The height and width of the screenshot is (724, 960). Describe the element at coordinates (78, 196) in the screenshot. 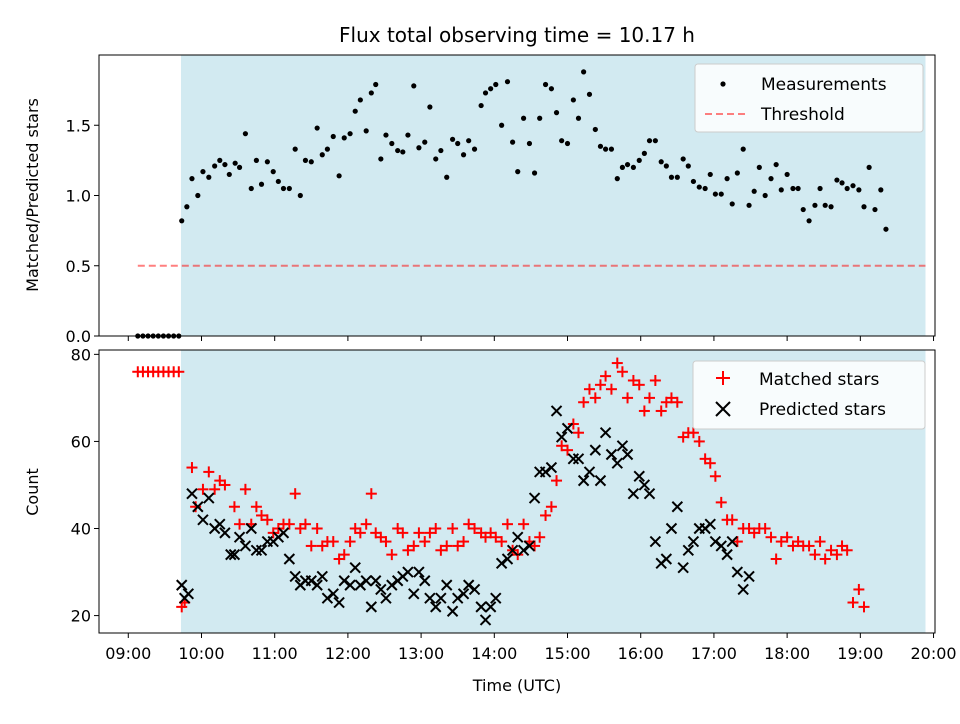

I see `top-ytick-label: 1.0` at that location.